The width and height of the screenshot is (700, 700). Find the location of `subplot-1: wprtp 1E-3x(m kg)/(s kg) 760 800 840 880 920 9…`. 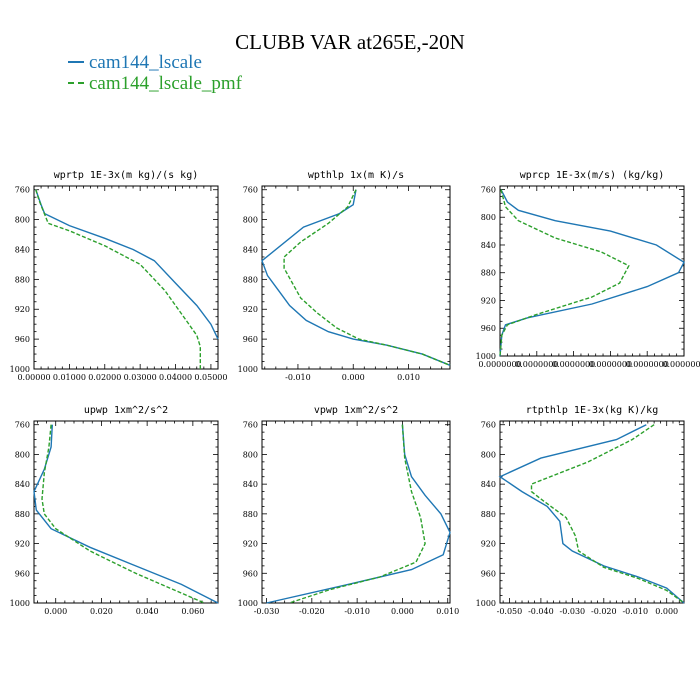

subplot-1: wprtp 1E-3x(m kg)/(s kg) 760 800 840 880 920 9… is located at coordinates (119, 276).